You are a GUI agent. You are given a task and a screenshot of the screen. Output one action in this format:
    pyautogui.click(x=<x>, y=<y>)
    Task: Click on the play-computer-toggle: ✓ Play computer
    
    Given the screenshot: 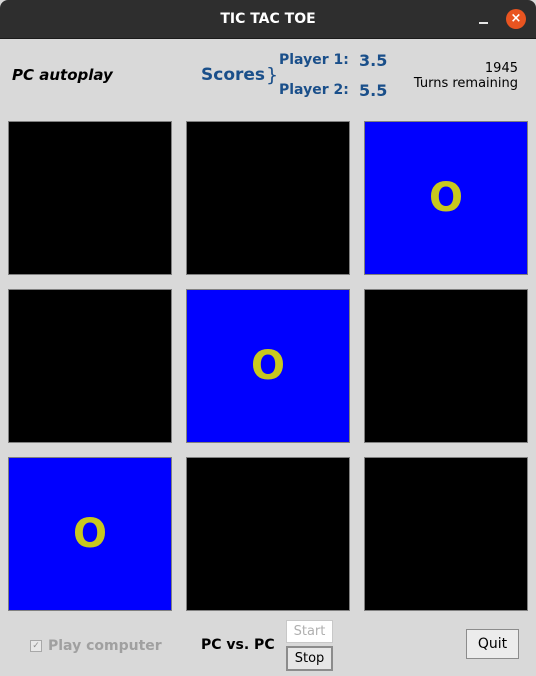 What is the action you would take?
    pyautogui.click(x=96, y=646)
    